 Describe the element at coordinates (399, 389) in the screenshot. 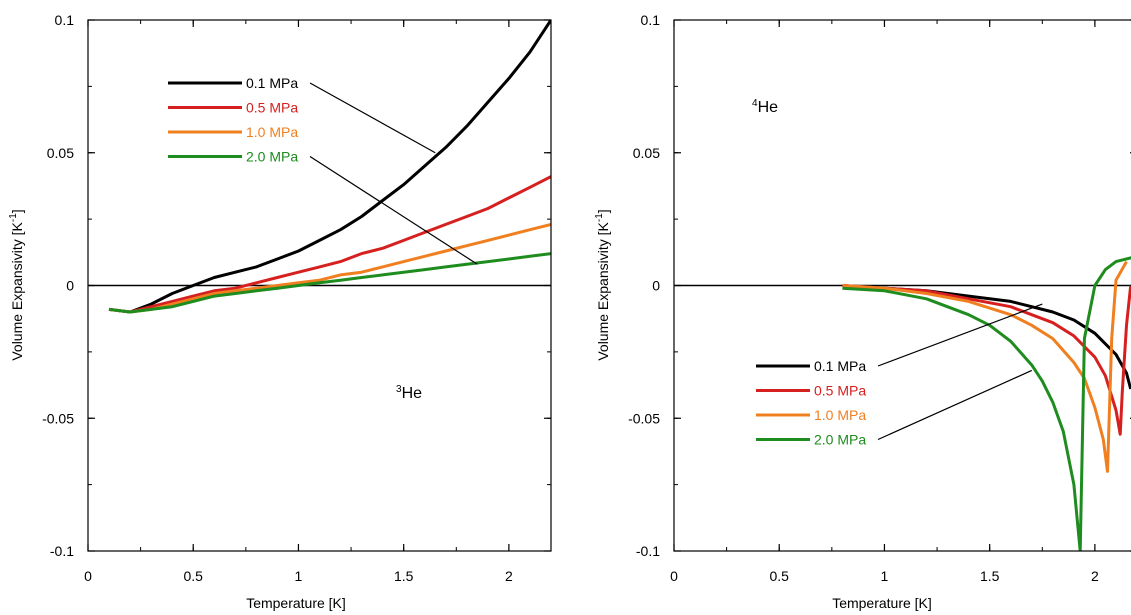

I see `panel-label-superscript: 3` at that location.